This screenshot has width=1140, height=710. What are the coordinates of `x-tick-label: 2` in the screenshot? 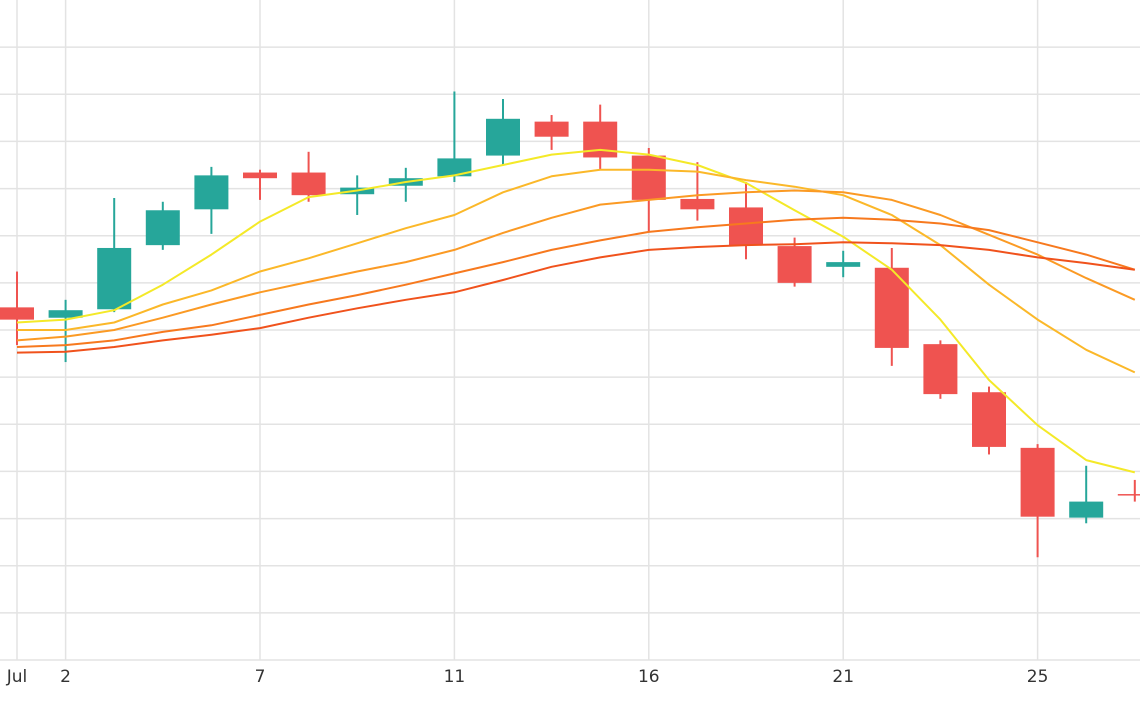 It's located at (65, 677).